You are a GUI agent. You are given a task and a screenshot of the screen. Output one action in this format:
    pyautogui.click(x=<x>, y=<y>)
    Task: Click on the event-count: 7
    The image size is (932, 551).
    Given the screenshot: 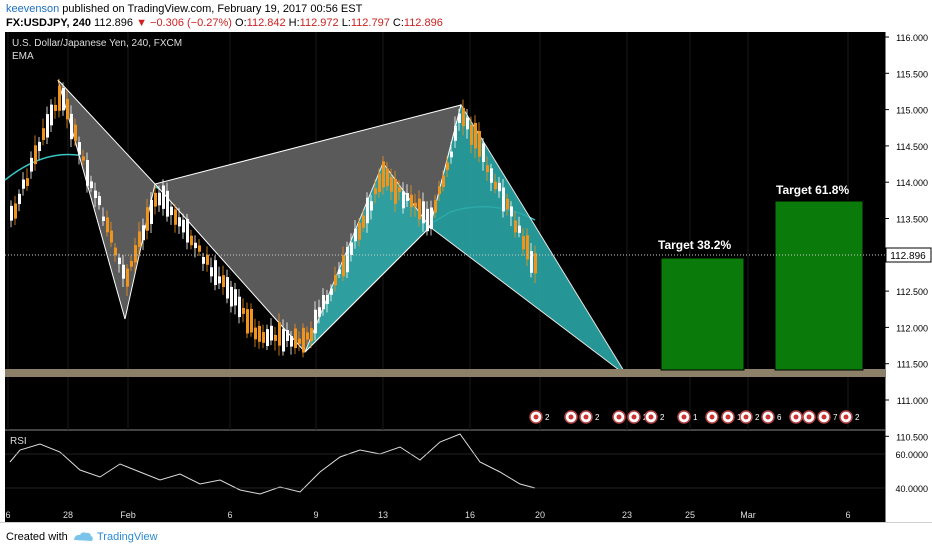 What is the action you would take?
    pyautogui.click(x=835, y=417)
    